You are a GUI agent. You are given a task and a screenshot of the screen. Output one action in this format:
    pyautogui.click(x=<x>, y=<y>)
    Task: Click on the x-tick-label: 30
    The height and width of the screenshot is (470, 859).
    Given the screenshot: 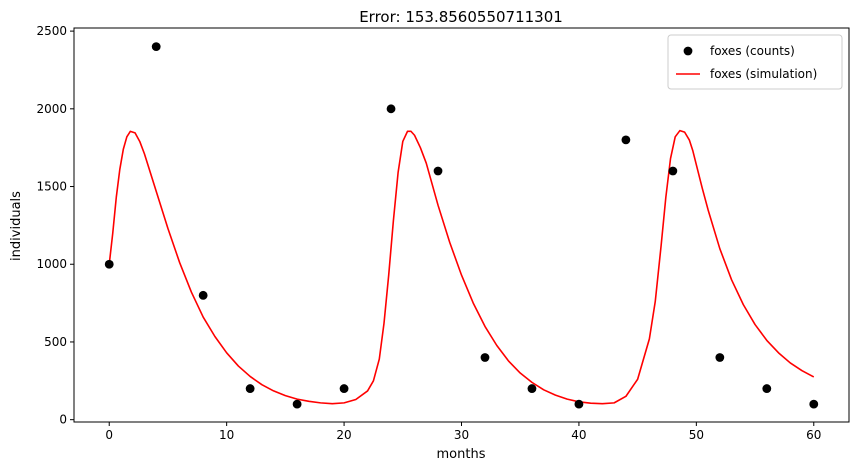 What is the action you would take?
    pyautogui.click(x=461, y=435)
    